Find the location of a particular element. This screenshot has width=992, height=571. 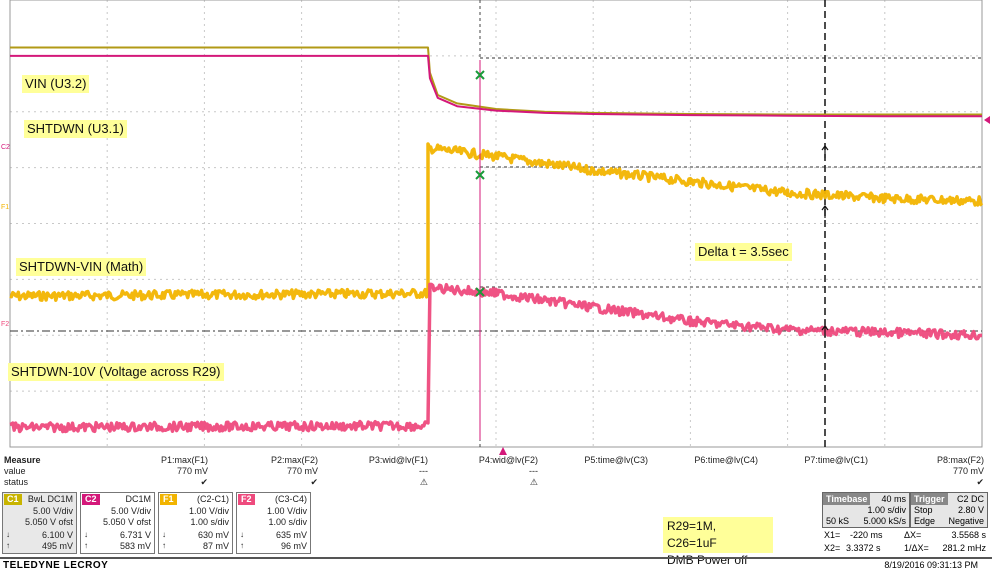

cursor-inv-value: 281.2 mHz is located at coordinates (964, 548).